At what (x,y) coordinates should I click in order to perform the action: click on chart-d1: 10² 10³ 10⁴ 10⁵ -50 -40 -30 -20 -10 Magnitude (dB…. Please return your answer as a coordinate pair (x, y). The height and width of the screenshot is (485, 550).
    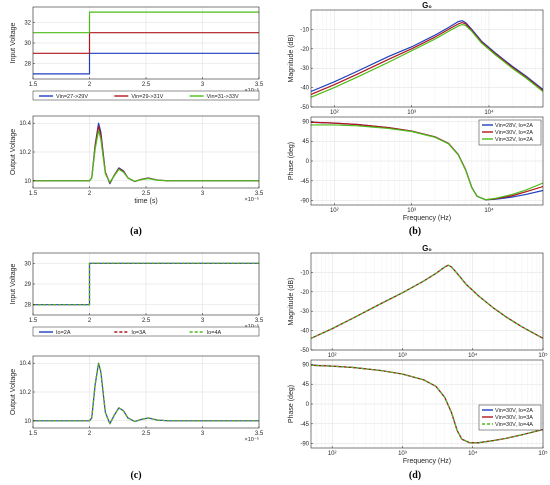
    Looking at the image, I should click on (418, 301).